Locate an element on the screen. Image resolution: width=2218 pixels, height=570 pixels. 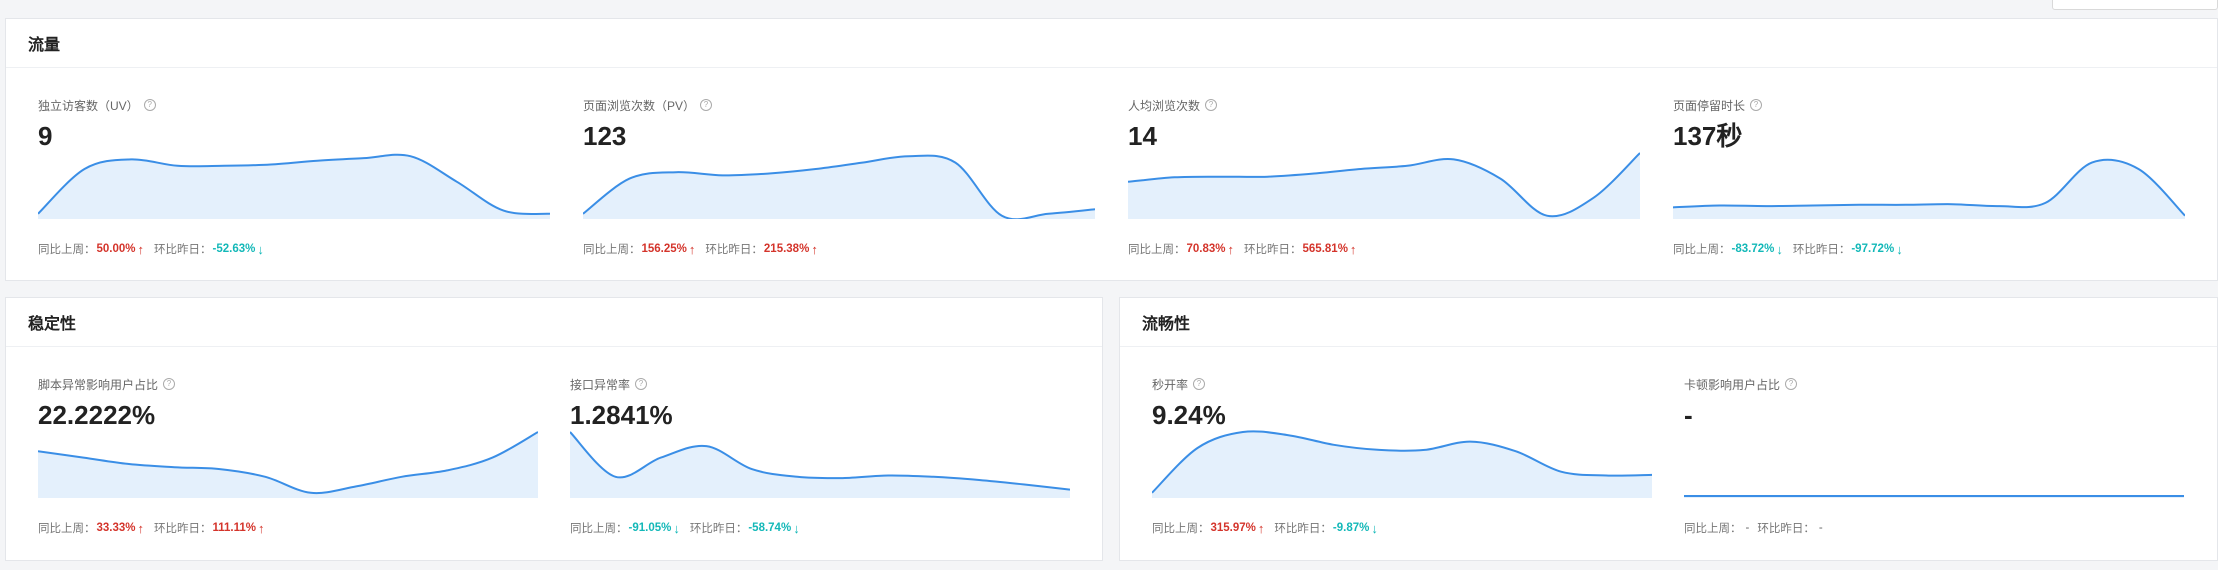
wow-value: 50.00% is located at coordinates (116, 249).